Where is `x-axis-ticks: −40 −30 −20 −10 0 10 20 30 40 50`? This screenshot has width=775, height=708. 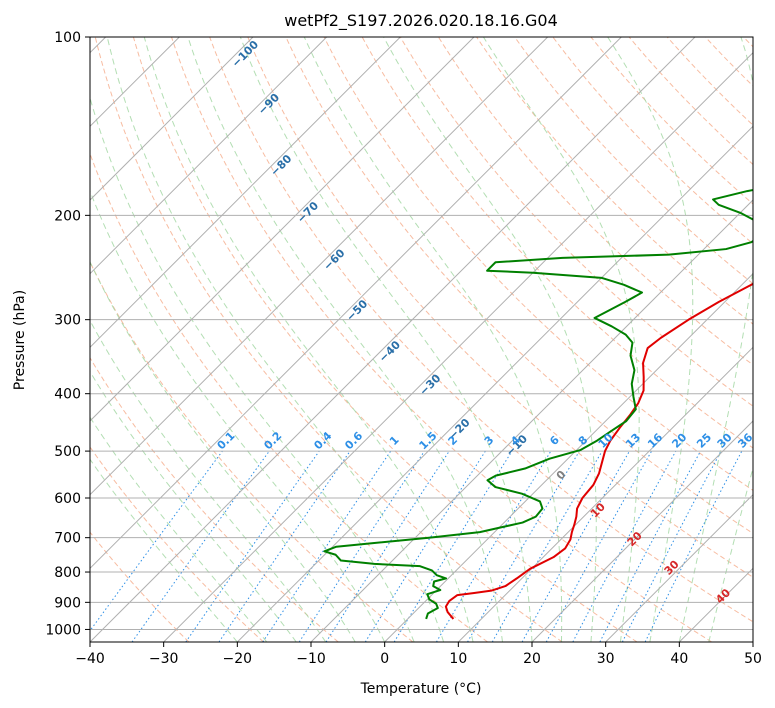 x-axis-ticks: −40 −30 −20 −10 0 10 20 30 40 50 is located at coordinates (418, 654).